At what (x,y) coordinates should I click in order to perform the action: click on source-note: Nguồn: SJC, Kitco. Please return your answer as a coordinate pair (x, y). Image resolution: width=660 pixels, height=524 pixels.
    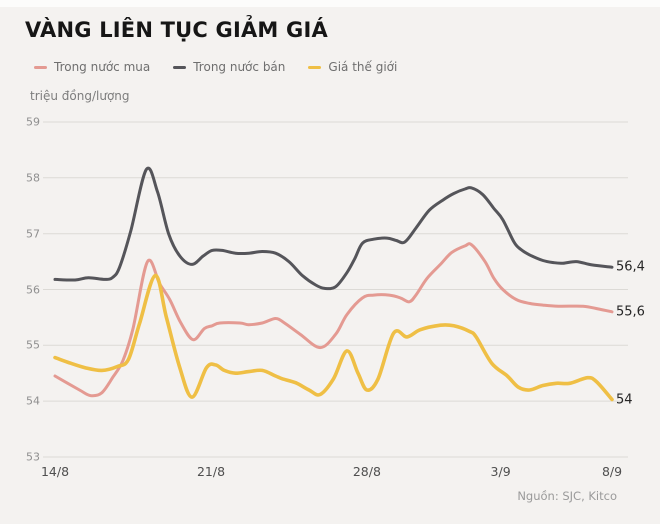
    Looking at the image, I should click on (567, 496).